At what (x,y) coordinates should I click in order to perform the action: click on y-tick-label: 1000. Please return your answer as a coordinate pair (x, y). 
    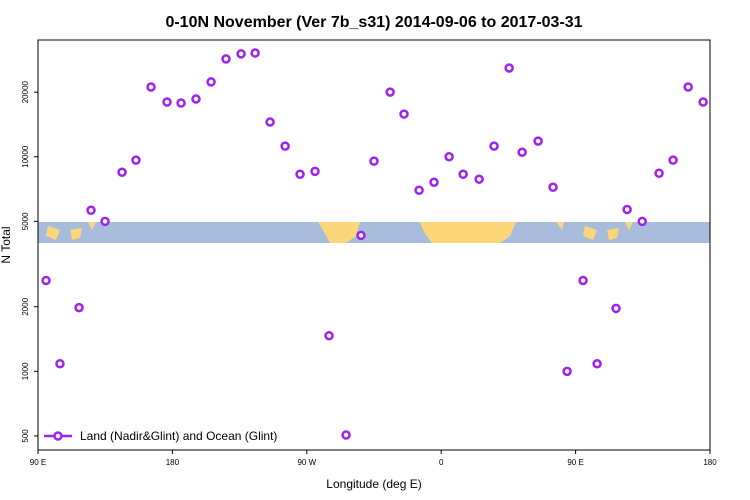
    Looking at the image, I should click on (25, 371).